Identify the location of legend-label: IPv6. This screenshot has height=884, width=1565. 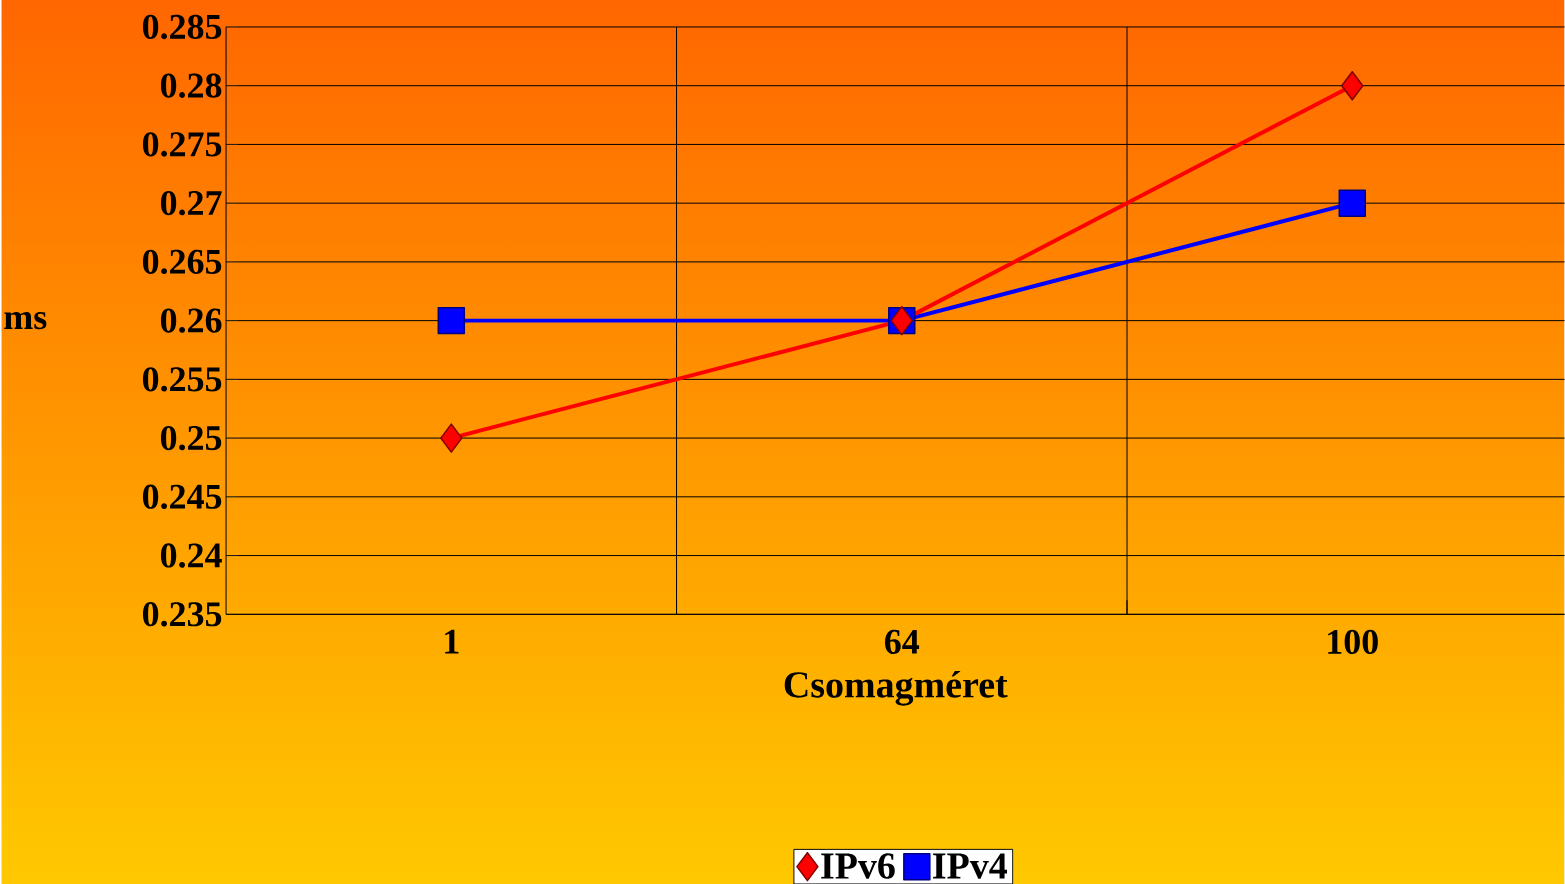
(858, 866).